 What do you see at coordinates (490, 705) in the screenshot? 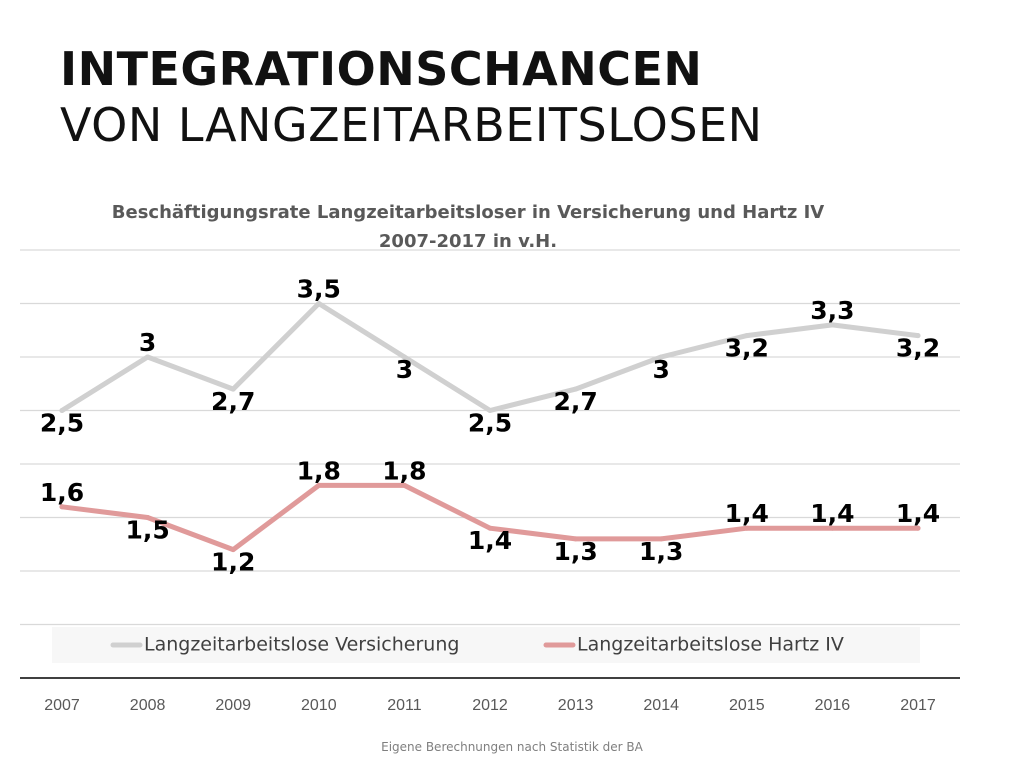
I see `x-tick-label: 2012` at bounding box center [490, 705].